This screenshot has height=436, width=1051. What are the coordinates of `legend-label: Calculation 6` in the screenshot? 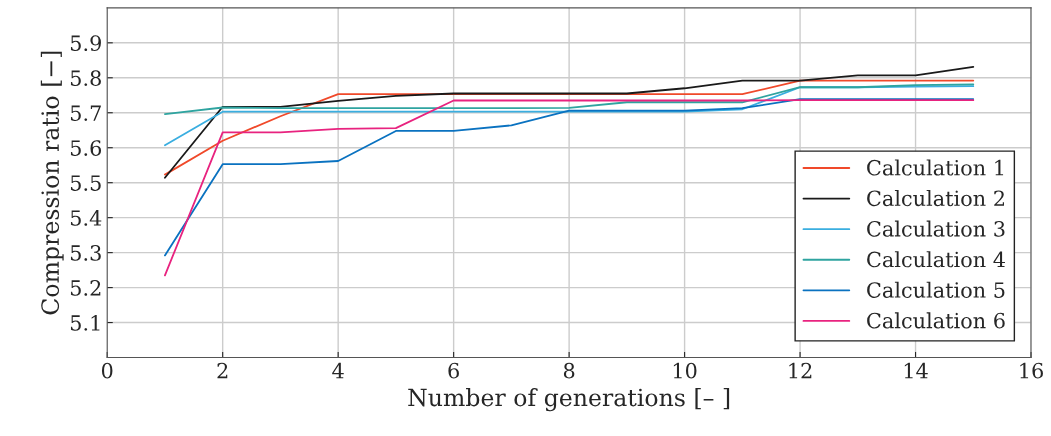 It's located at (936, 320).